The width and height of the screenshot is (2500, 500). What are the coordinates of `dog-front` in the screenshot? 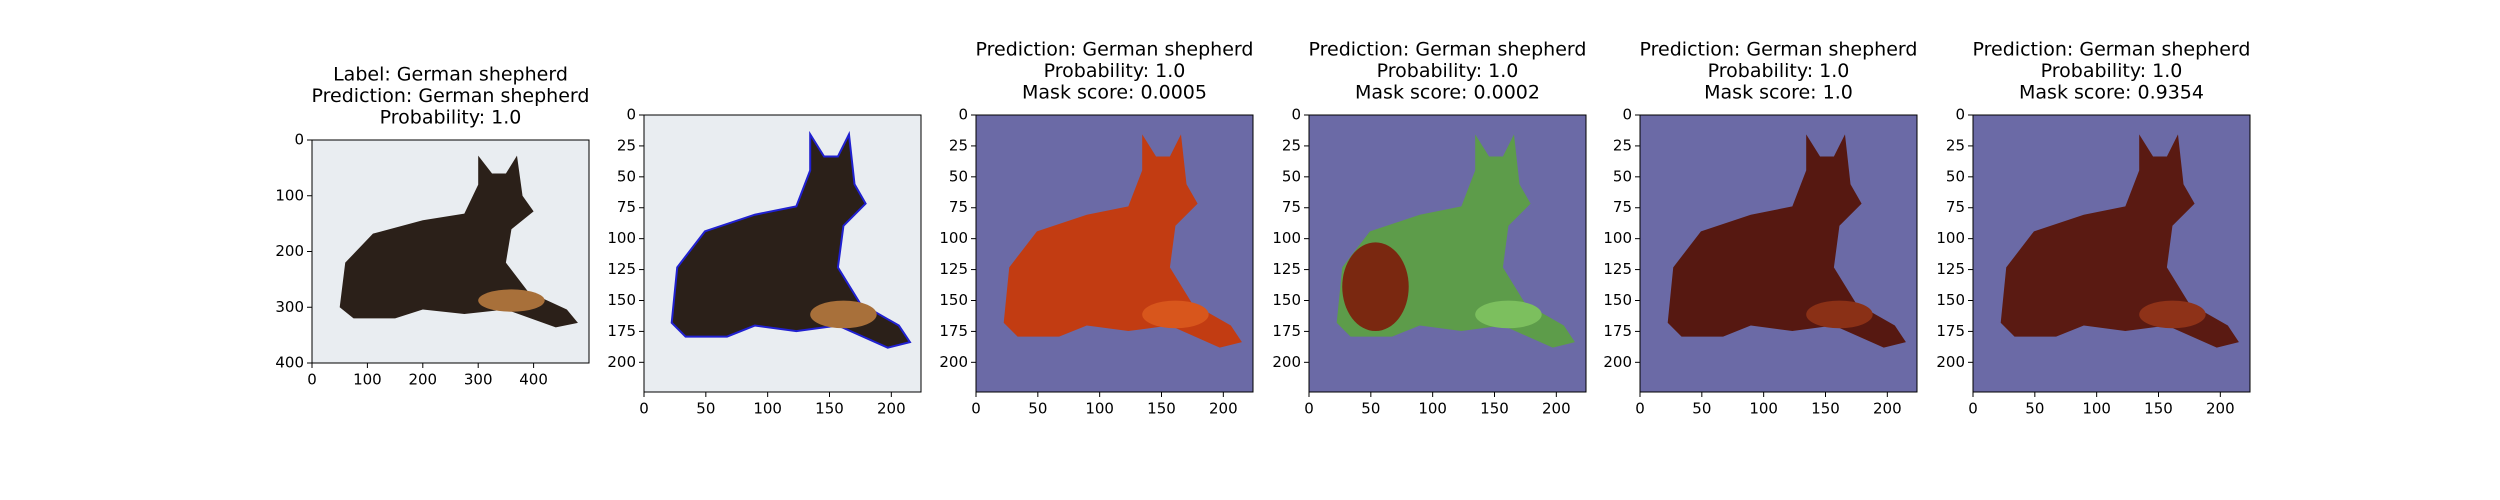 It's located at (1375, 287).